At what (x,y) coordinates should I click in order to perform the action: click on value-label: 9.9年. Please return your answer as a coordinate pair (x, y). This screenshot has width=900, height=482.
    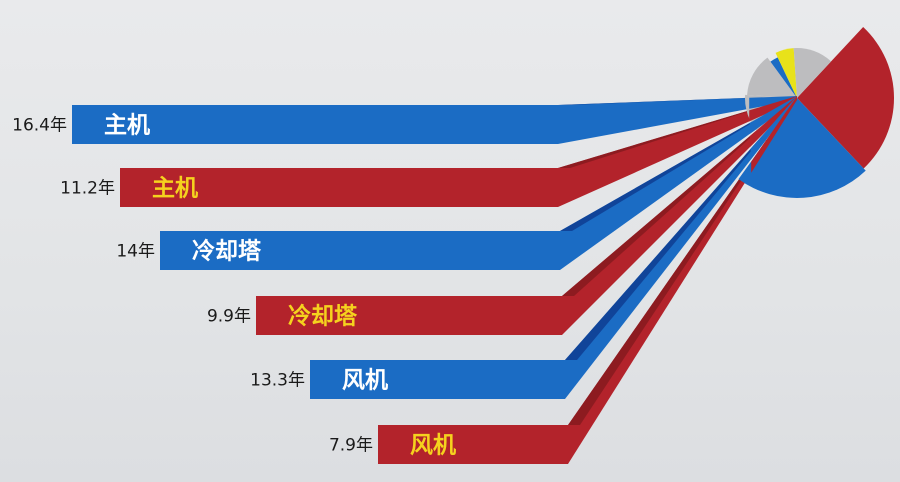
    Looking at the image, I should click on (229, 317).